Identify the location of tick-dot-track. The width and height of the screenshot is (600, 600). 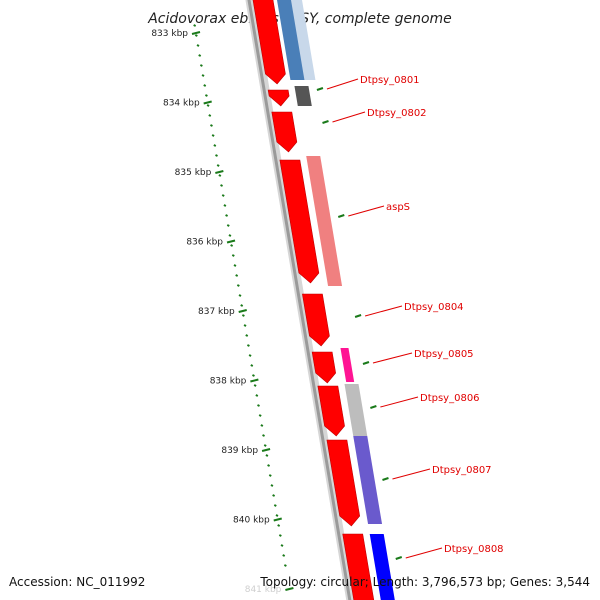
(240, 295).